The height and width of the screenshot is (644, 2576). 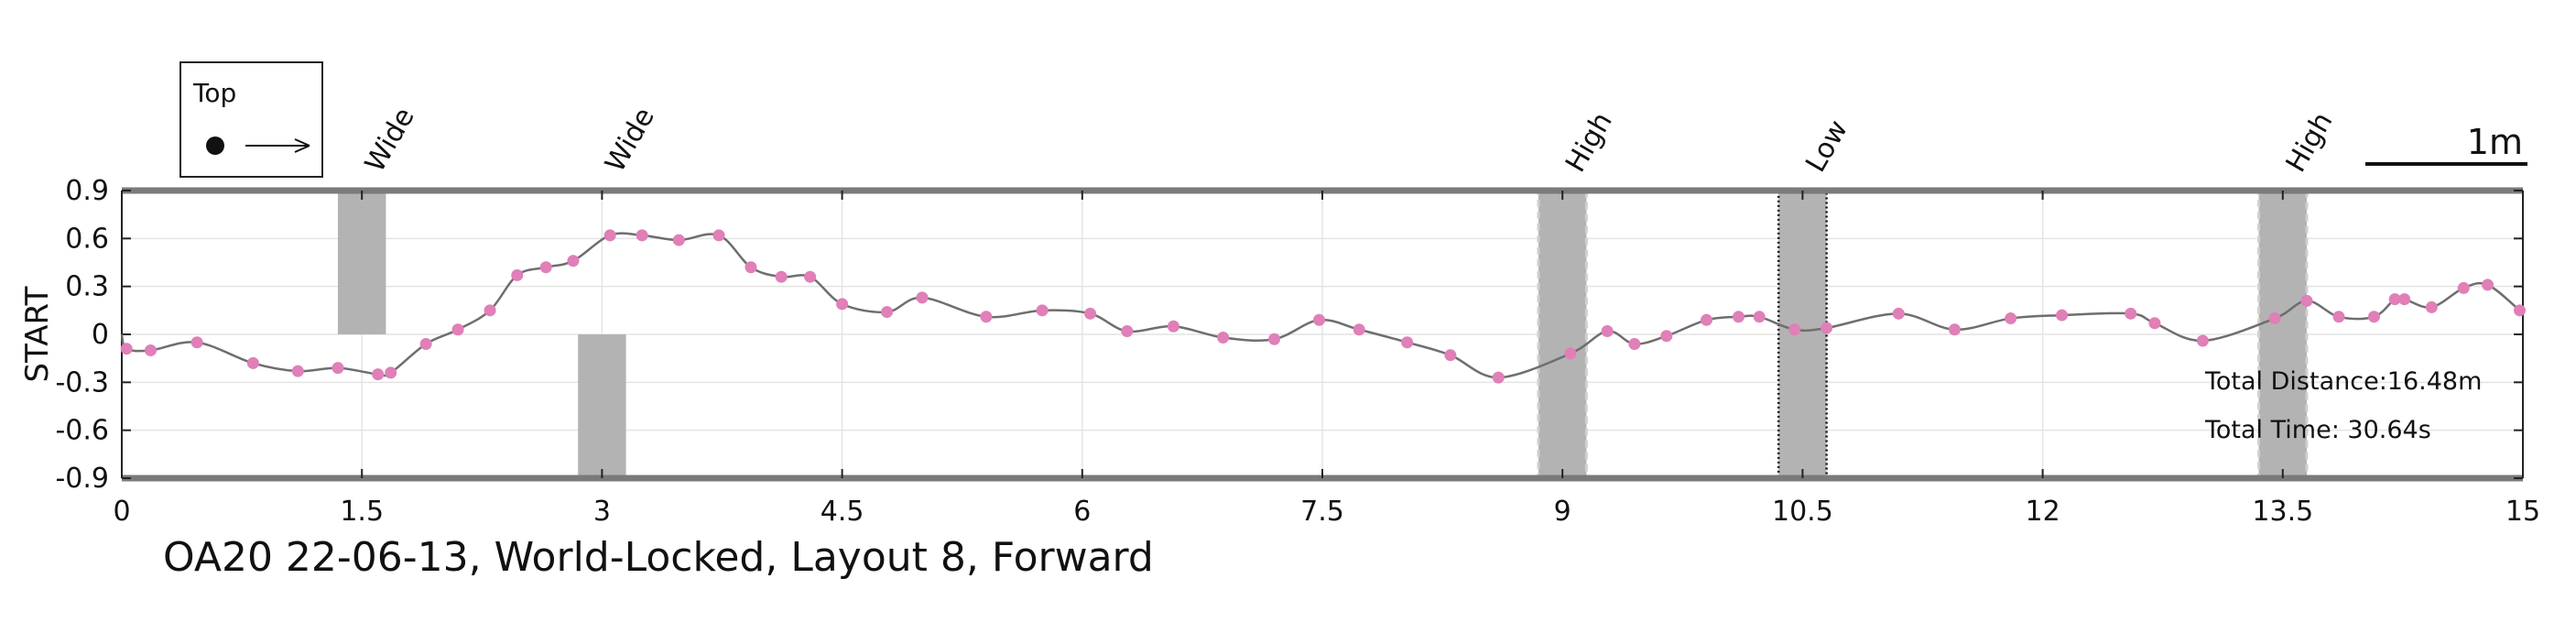 What do you see at coordinates (87, 287) in the screenshot?
I see `y-tick-label: 0.3` at bounding box center [87, 287].